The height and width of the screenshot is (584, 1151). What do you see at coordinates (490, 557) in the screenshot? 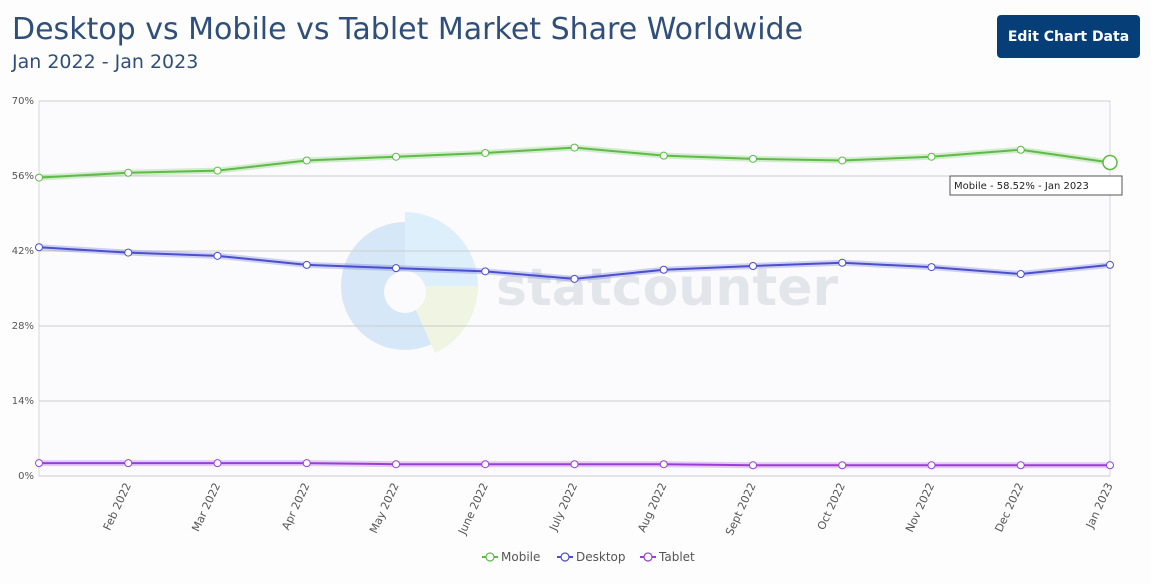
I see `mobile-legend-marker` at bounding box center [490, 557].